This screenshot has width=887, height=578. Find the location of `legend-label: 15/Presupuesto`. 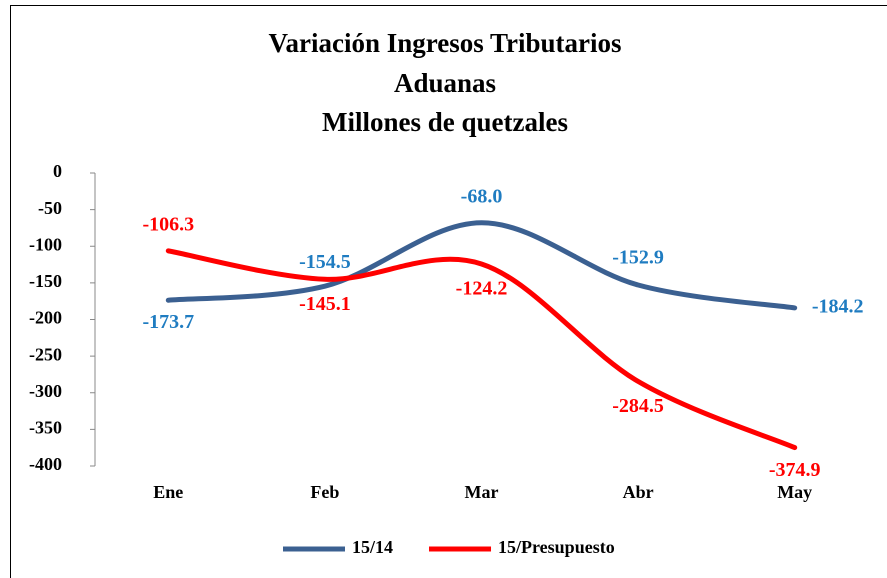

legend-label: 15/Presupuesto is located at coordinates (556, 547).